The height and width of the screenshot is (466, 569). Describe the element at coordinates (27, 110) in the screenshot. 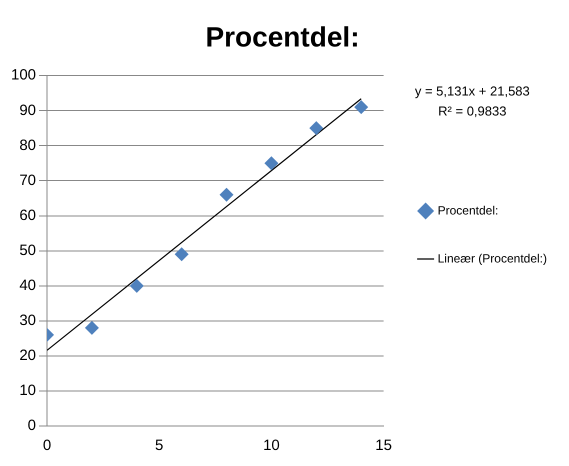

I see `y-tick-label: 90` at that location.